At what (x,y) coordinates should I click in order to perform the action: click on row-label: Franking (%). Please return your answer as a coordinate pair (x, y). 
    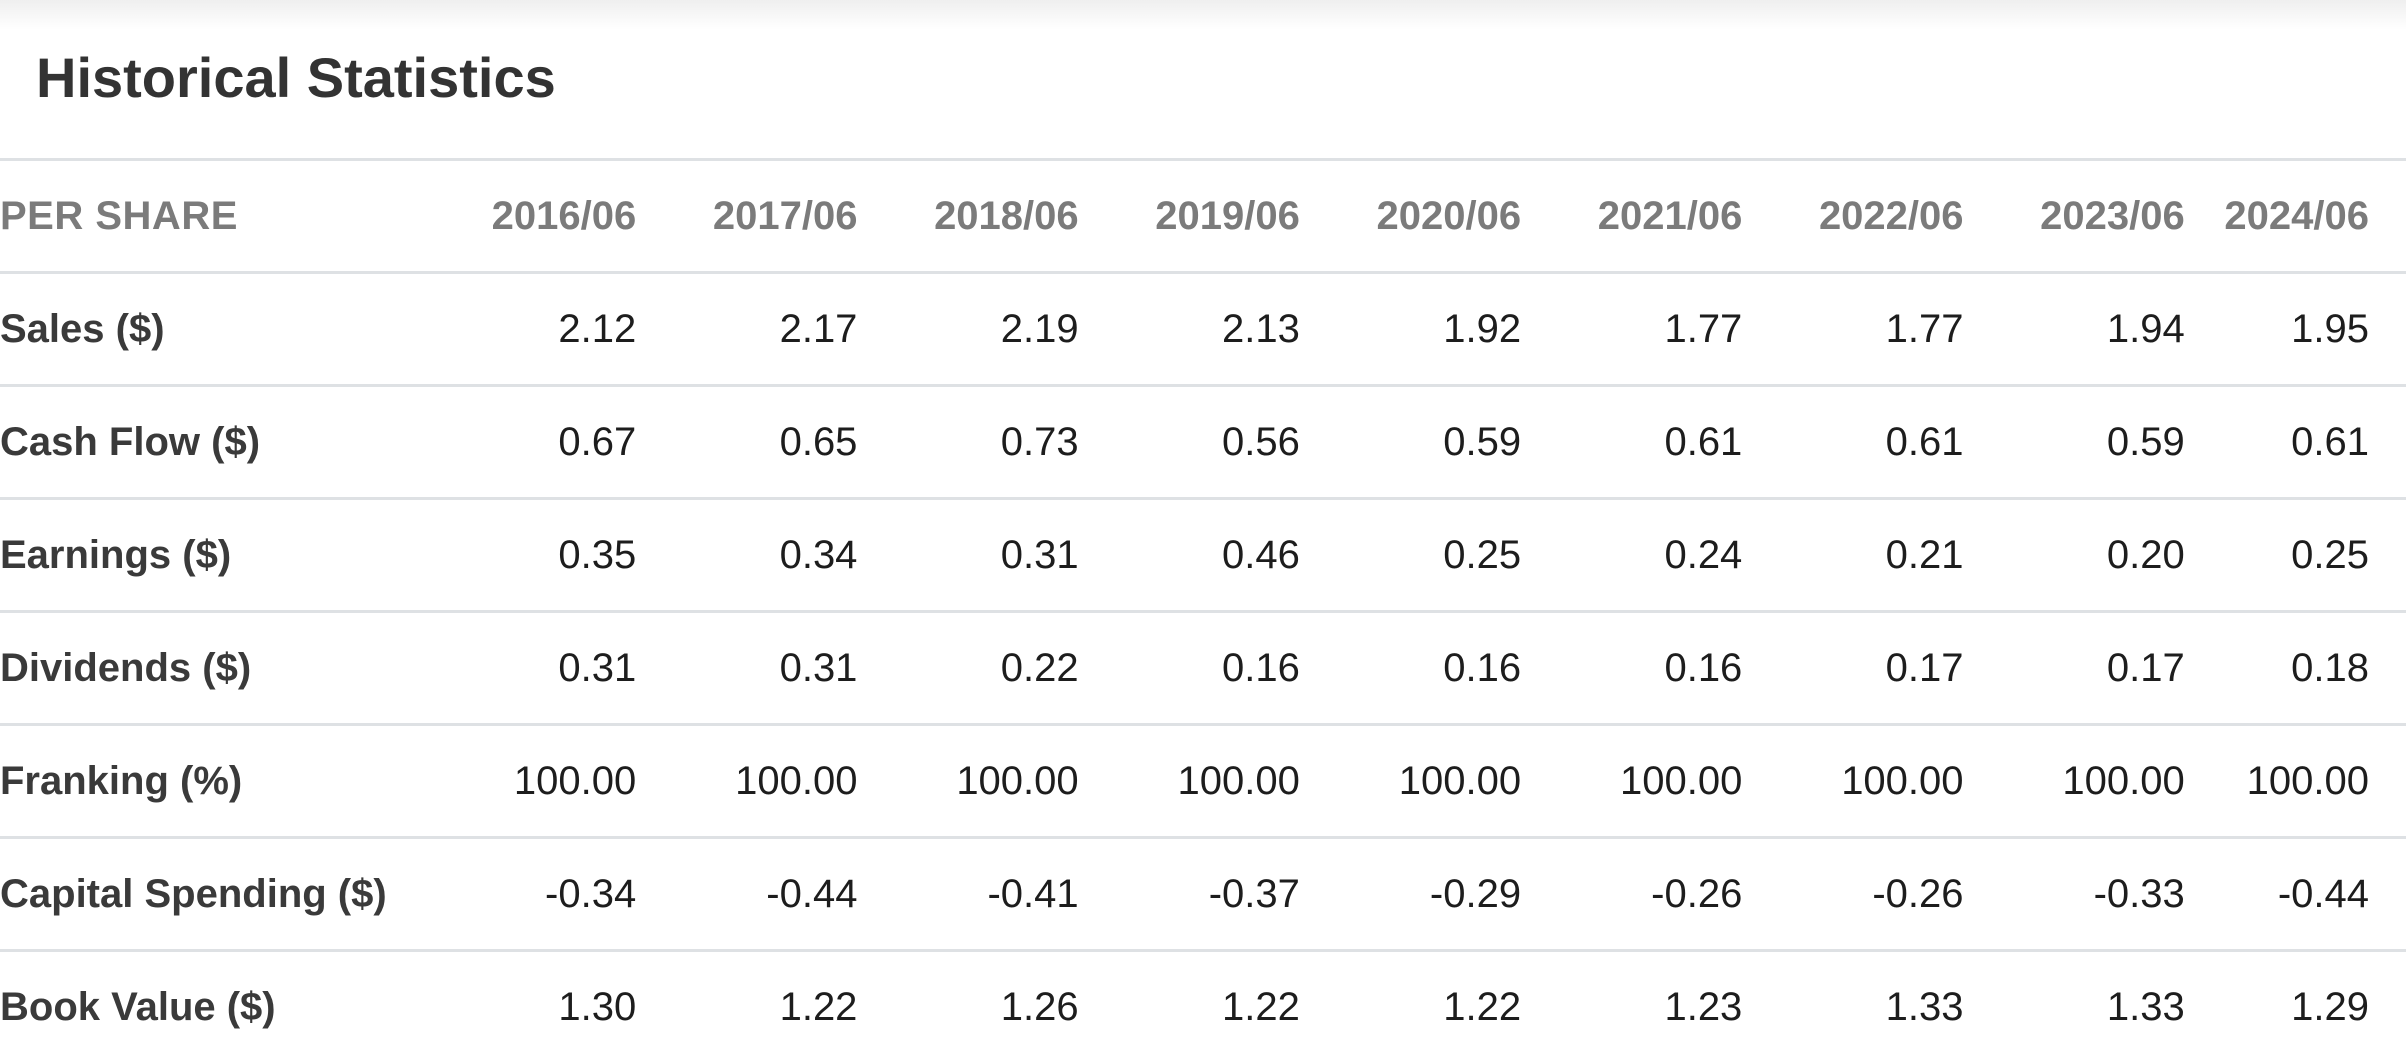
    Looking at the image, I should click on (207, 780).